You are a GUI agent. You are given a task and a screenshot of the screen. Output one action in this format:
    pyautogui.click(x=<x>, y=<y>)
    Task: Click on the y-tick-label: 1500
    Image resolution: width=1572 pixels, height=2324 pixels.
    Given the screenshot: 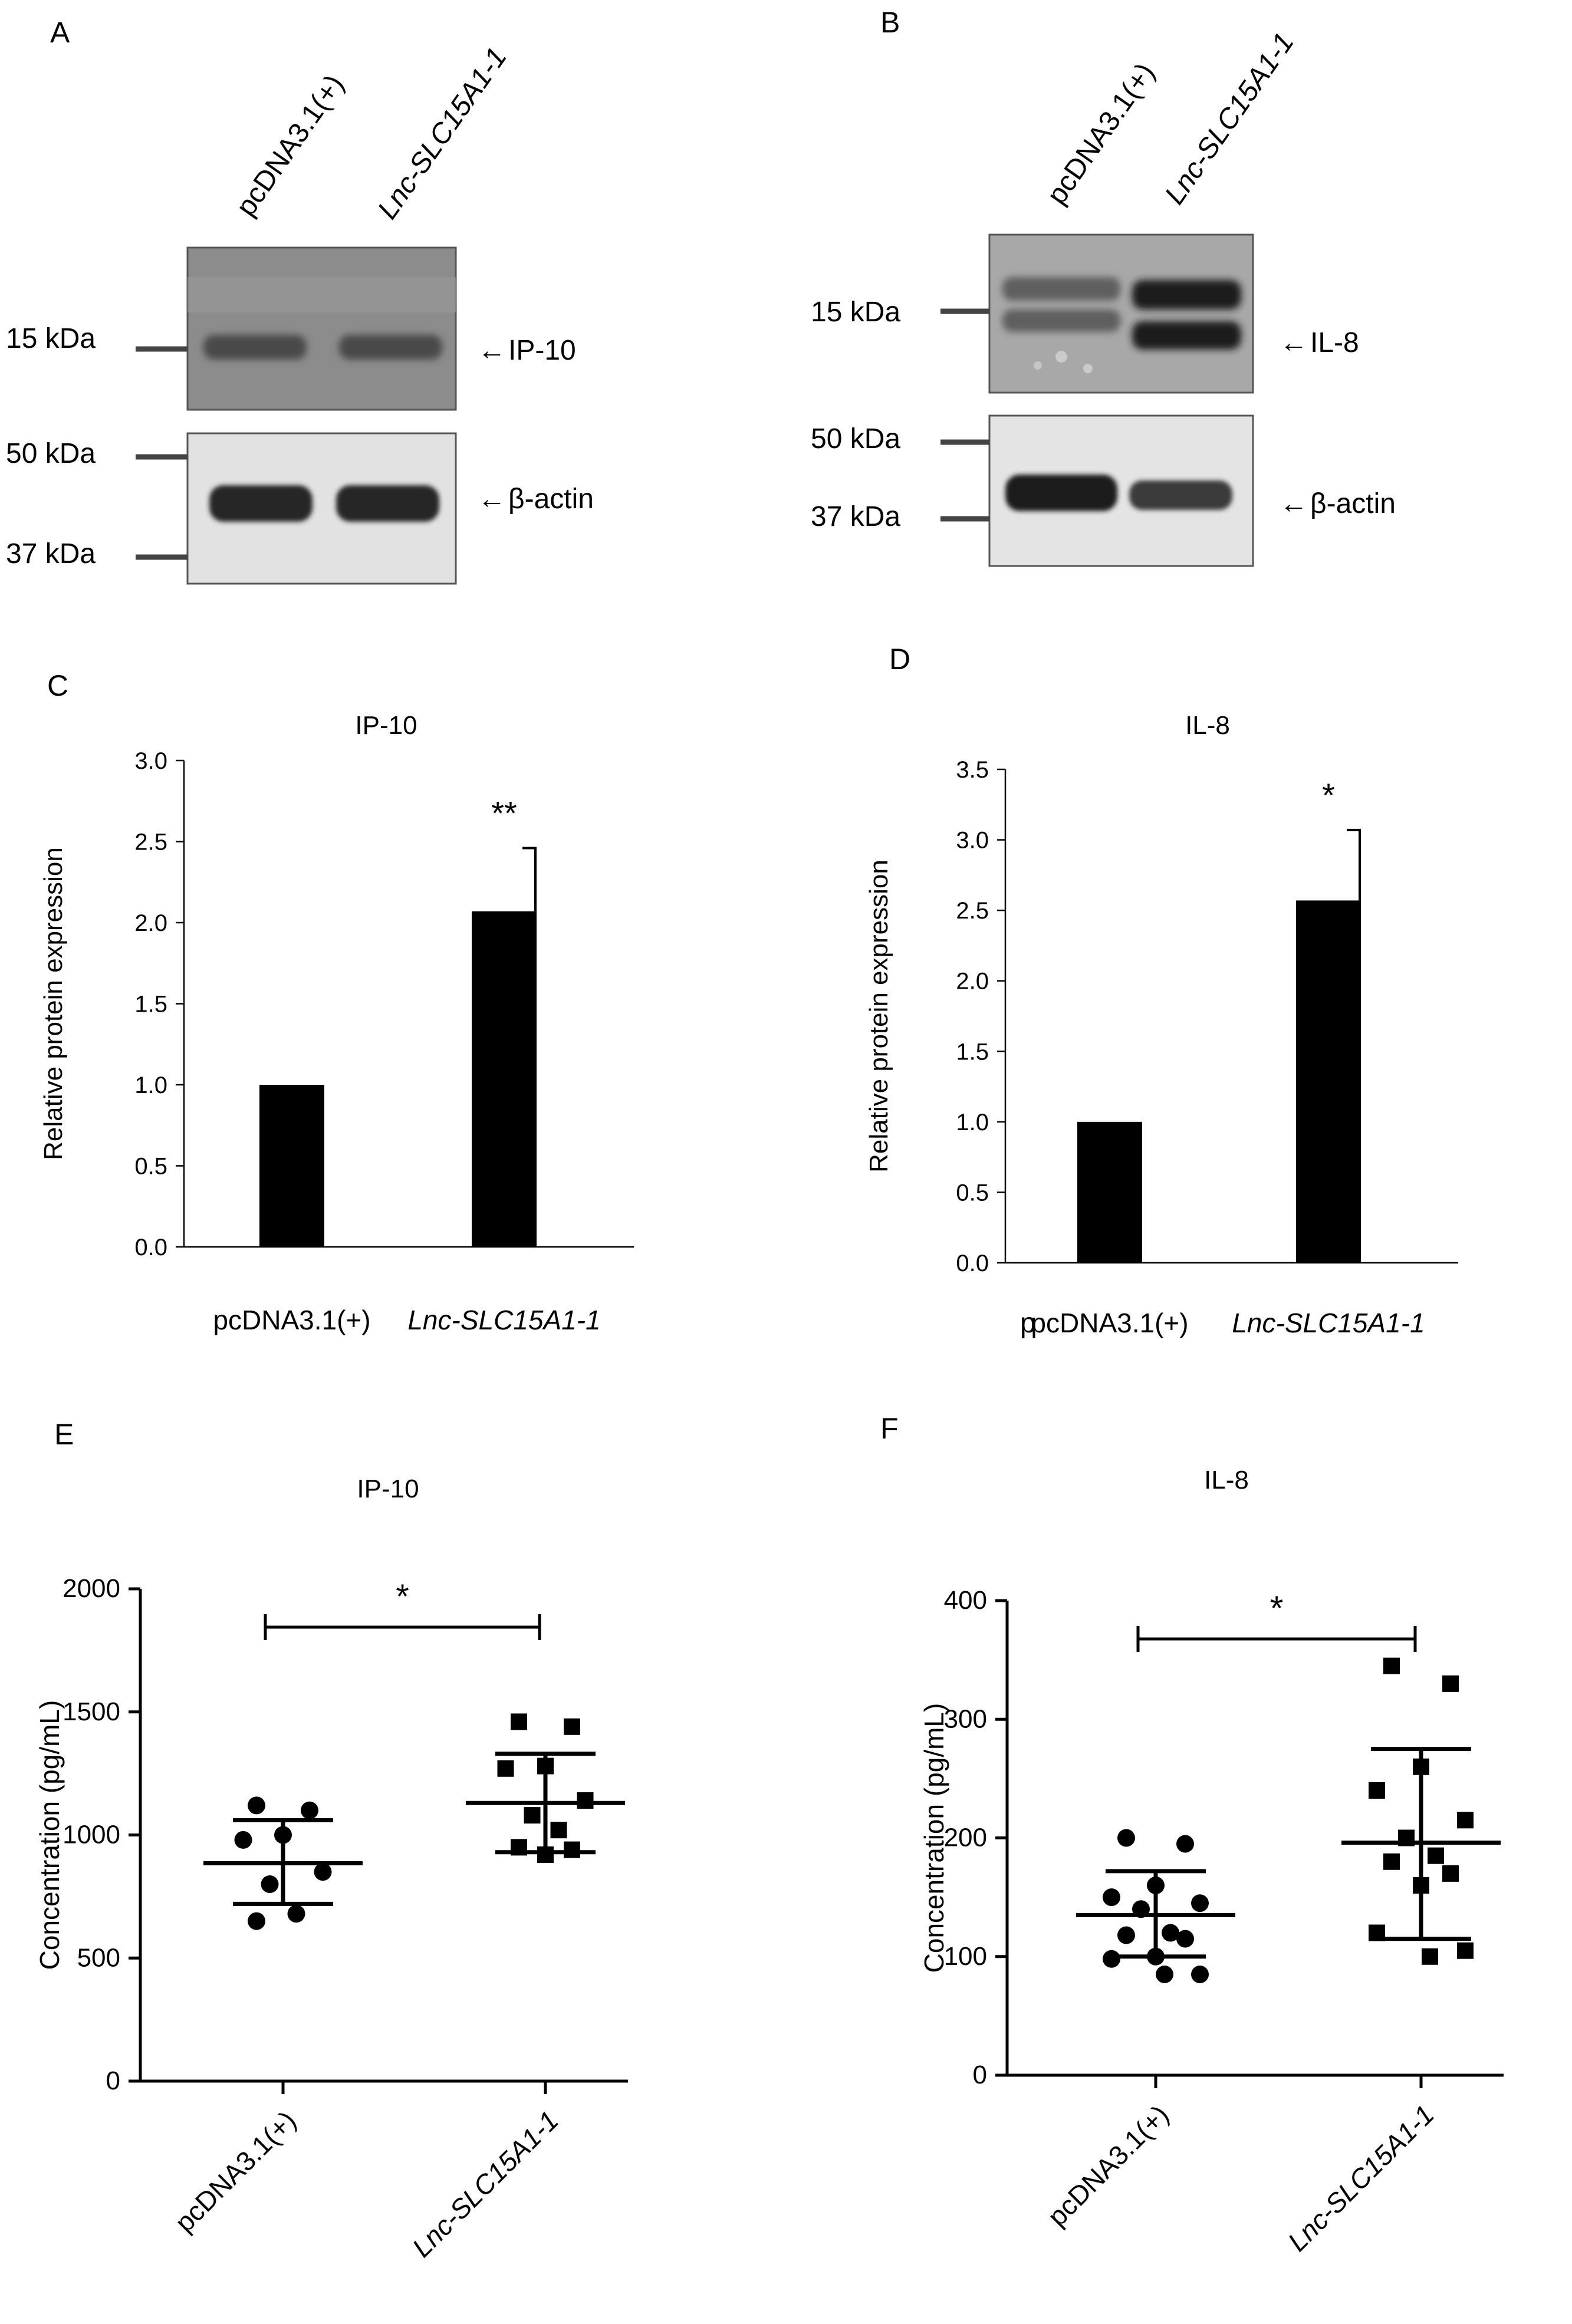 What is the action you would take?
    pyautogui.click(x=91, y=1711)
    